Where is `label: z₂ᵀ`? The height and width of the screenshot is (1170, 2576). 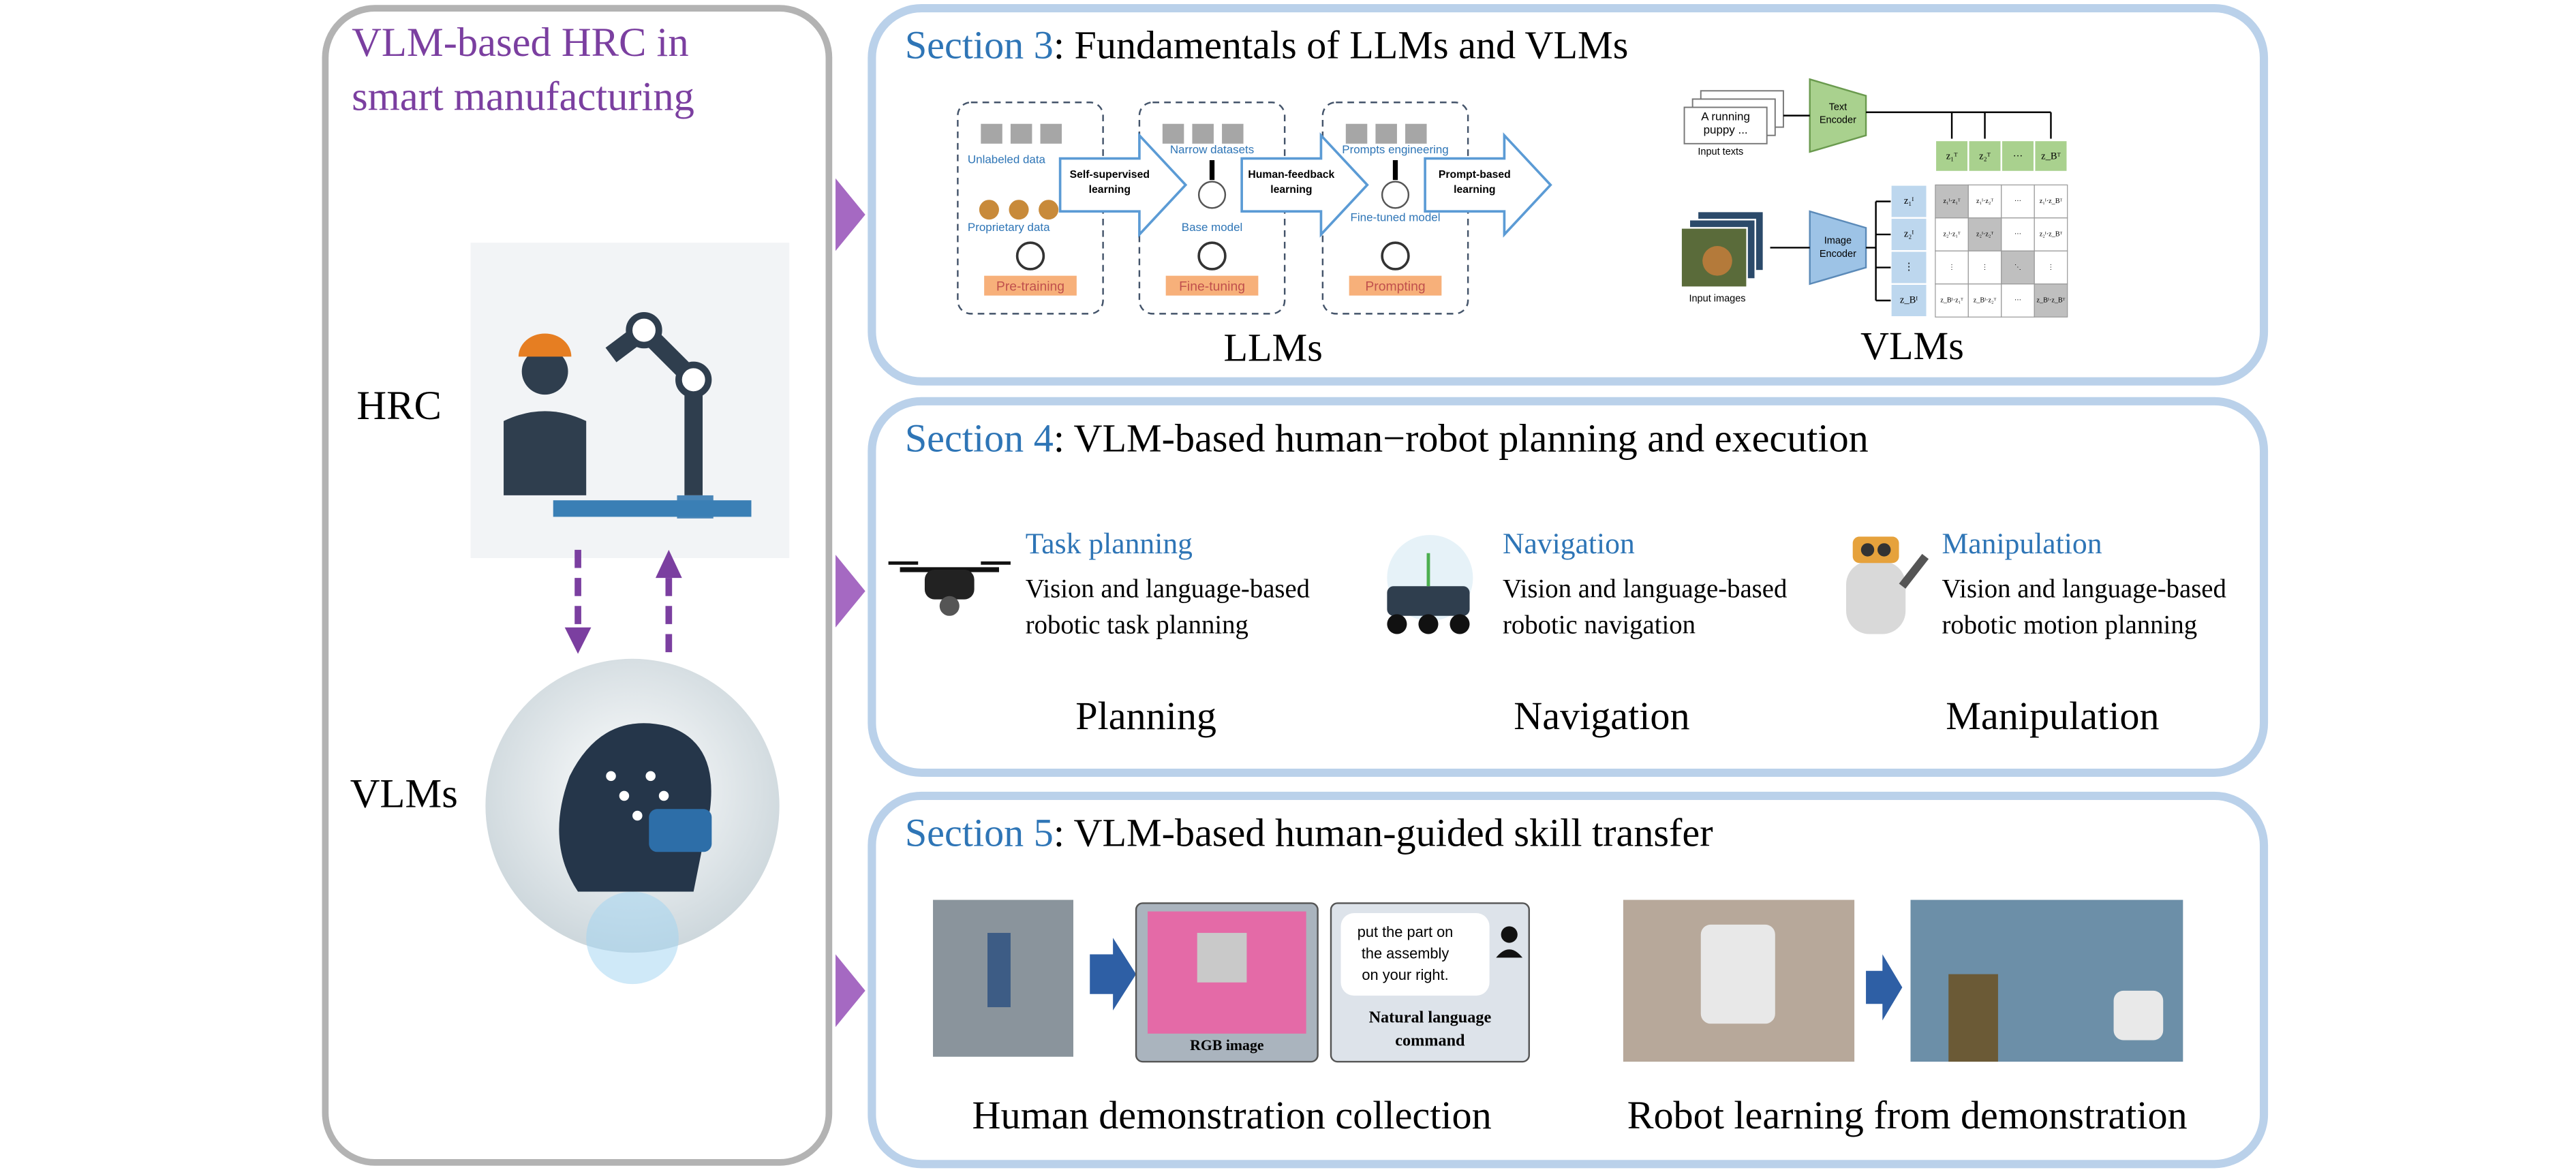 label: z₂ᵀ is located at coordinates (1985, 156).